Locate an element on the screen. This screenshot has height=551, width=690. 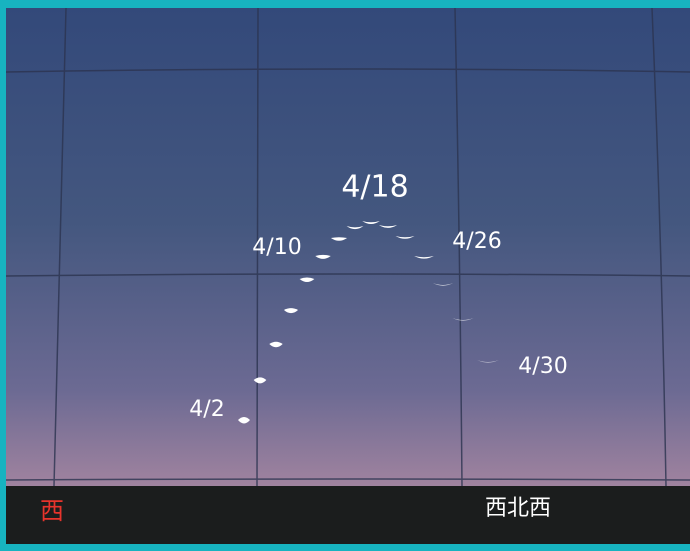
date-label: 4/10 is located at coordinates (276, 247).